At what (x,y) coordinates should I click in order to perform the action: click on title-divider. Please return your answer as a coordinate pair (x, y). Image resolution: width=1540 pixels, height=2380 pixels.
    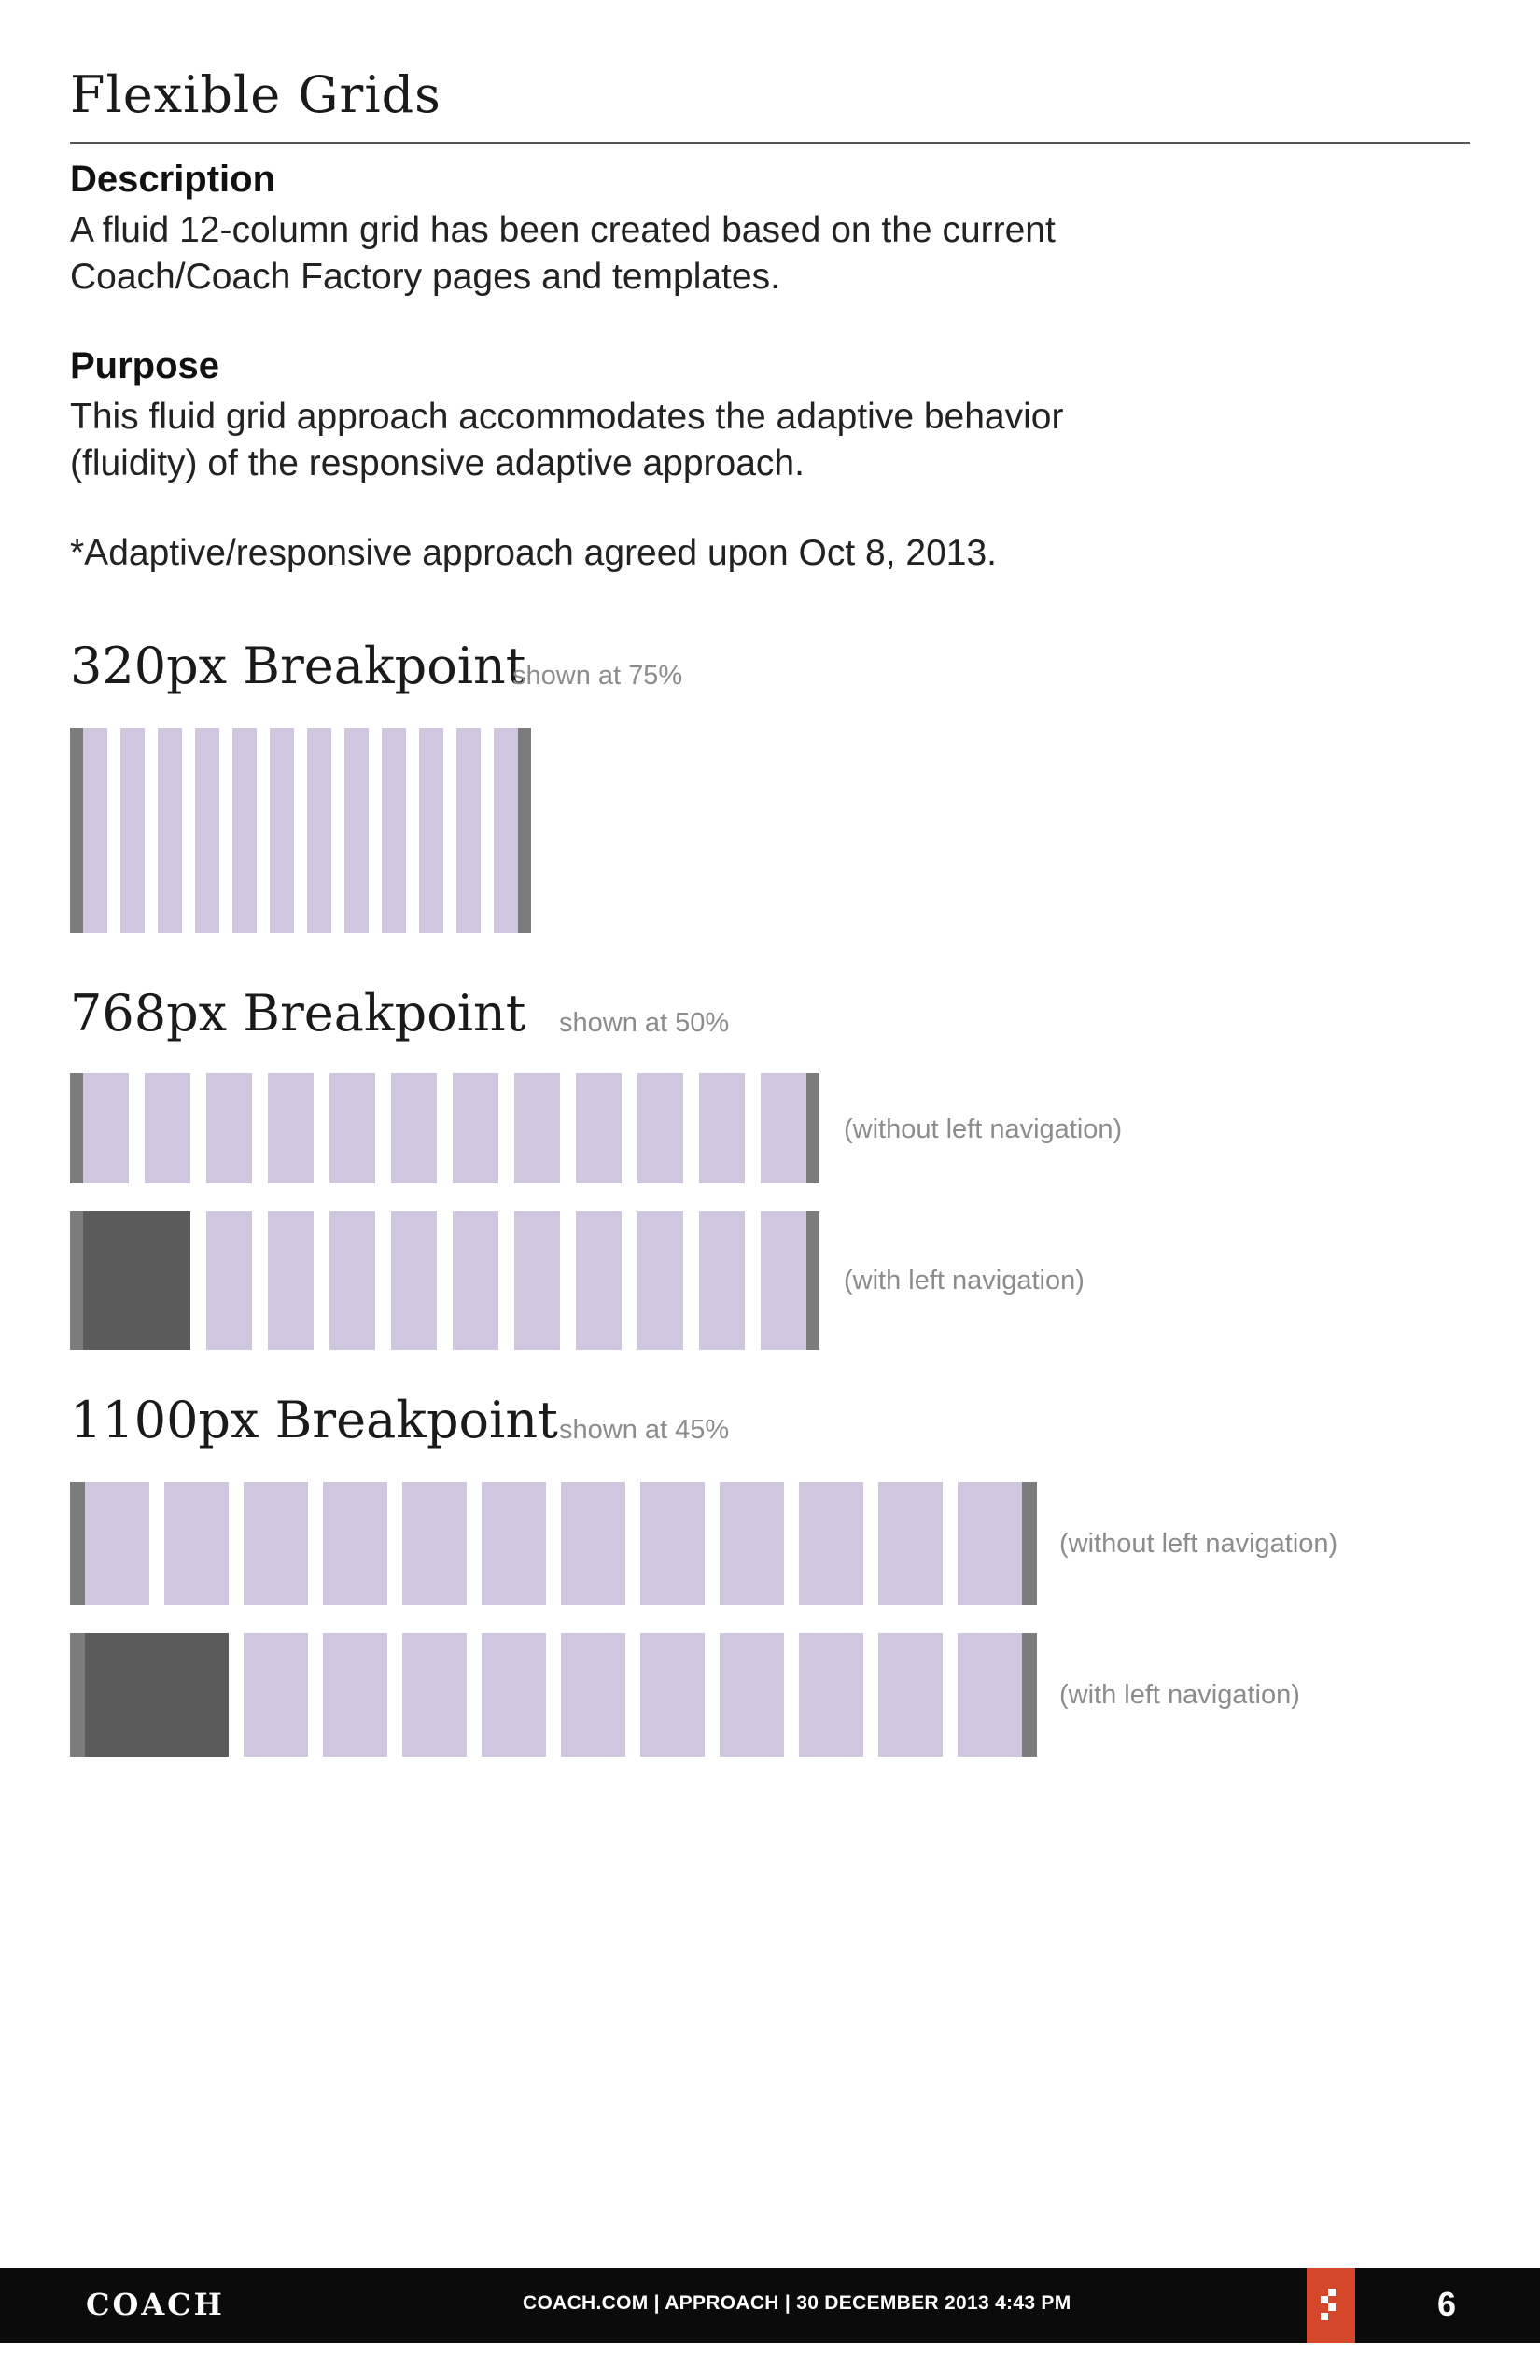
    Looking at the image, I should click on (770, 143).